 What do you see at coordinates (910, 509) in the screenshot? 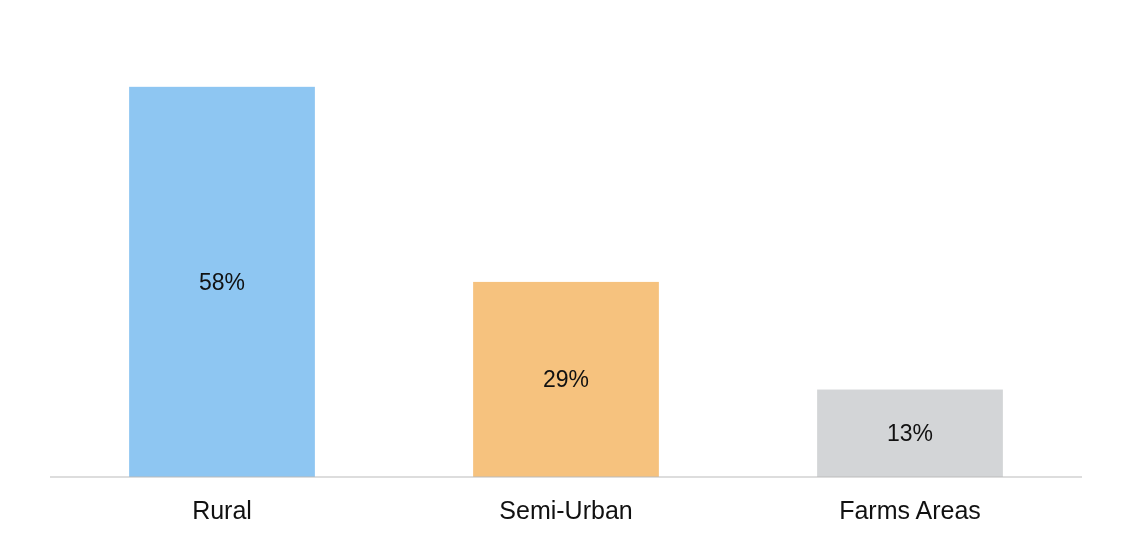
I see `x-tick-label: Farms Areas` at bounding box center [910, 509].